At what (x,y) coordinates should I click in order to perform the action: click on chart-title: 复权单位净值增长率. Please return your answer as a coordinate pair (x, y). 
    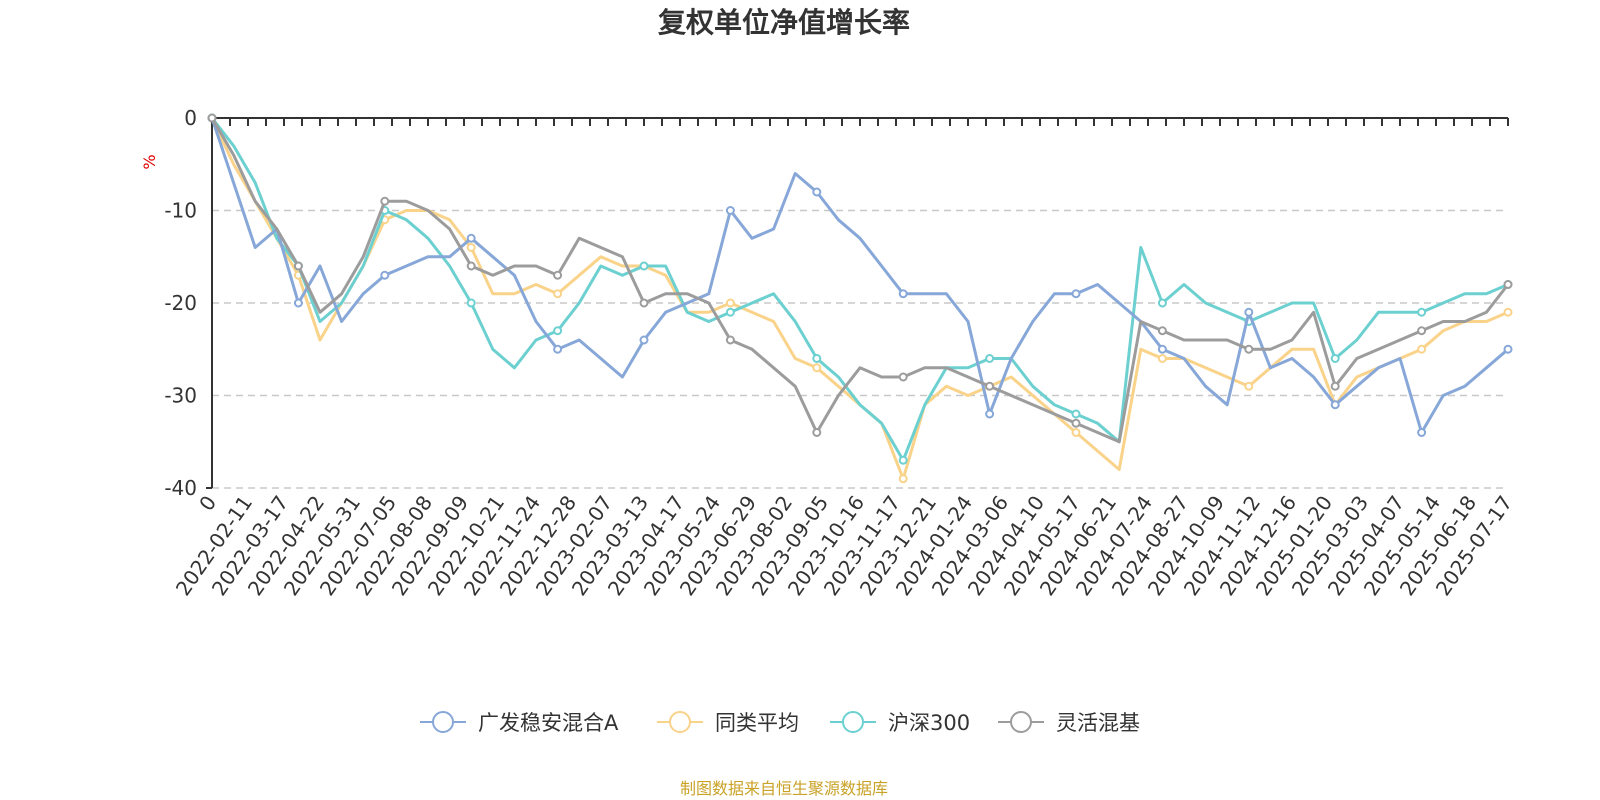
    Looking at the image, I should click on (784, 22).